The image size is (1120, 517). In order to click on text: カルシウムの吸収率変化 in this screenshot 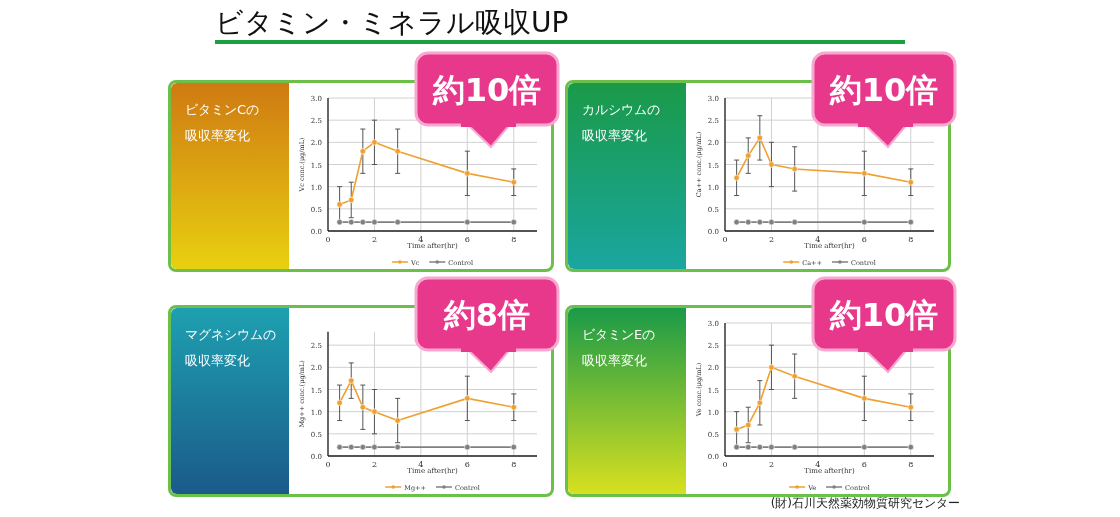, I will do `click(621, 123)`.